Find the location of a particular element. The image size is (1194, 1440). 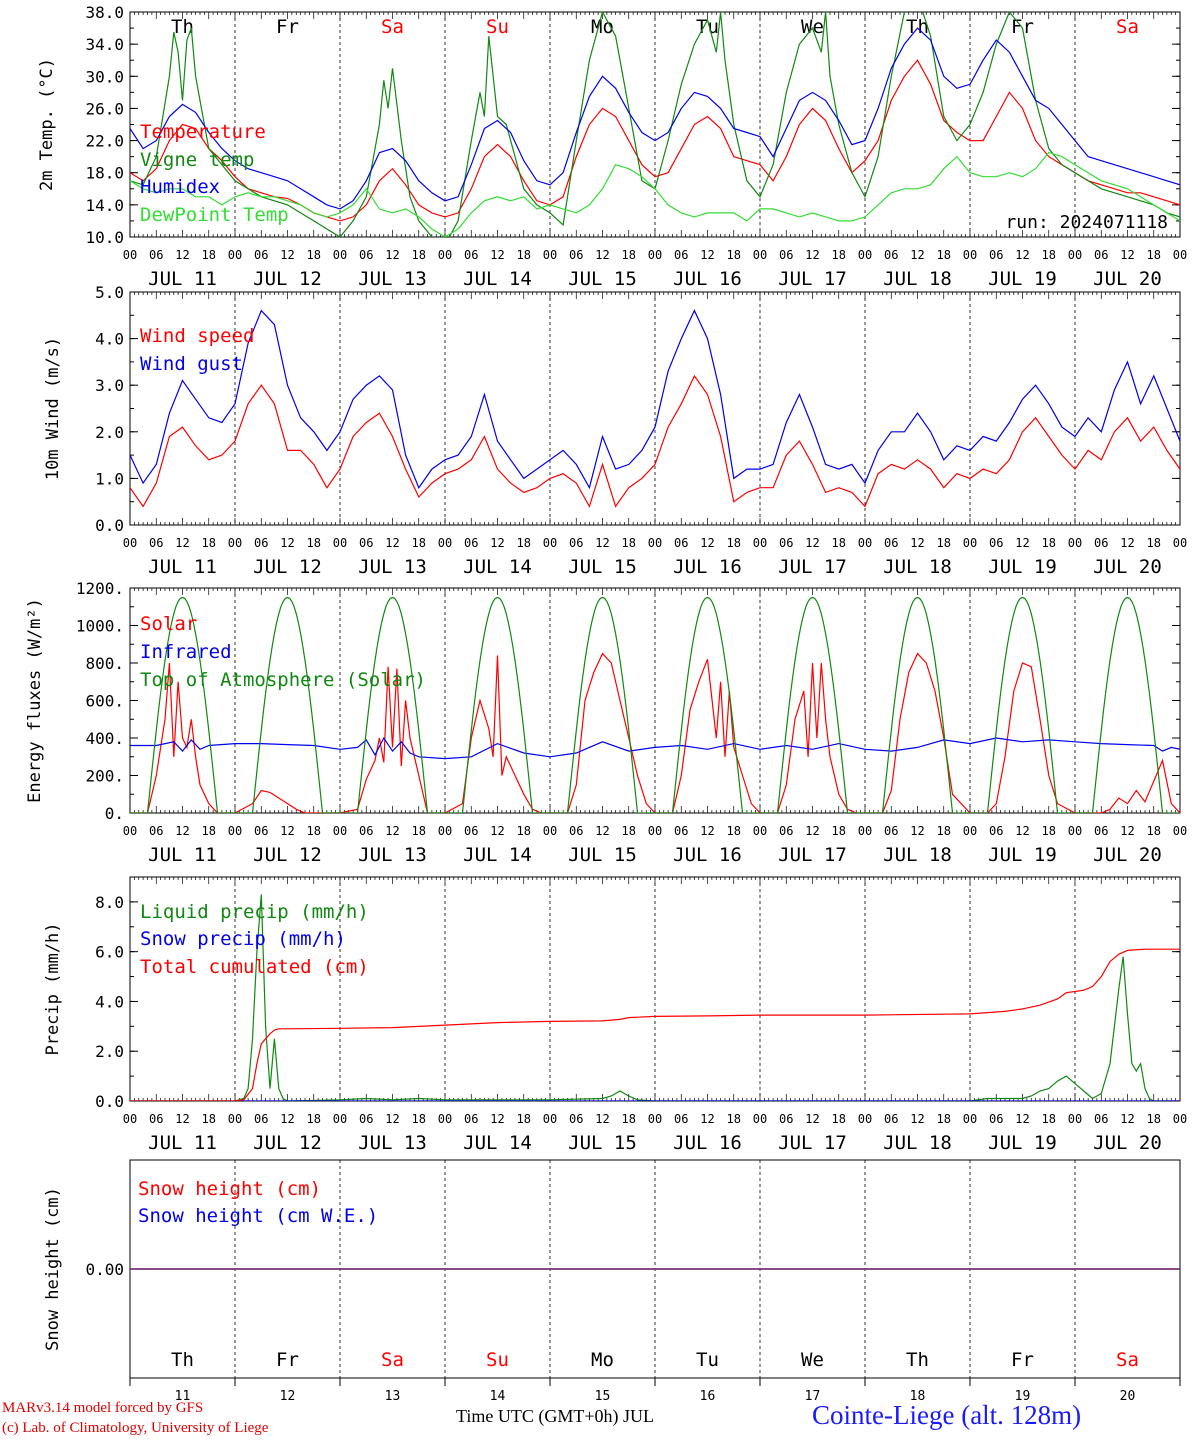

y-tick-label: 0.0 is located at coordinates (109, 1101).